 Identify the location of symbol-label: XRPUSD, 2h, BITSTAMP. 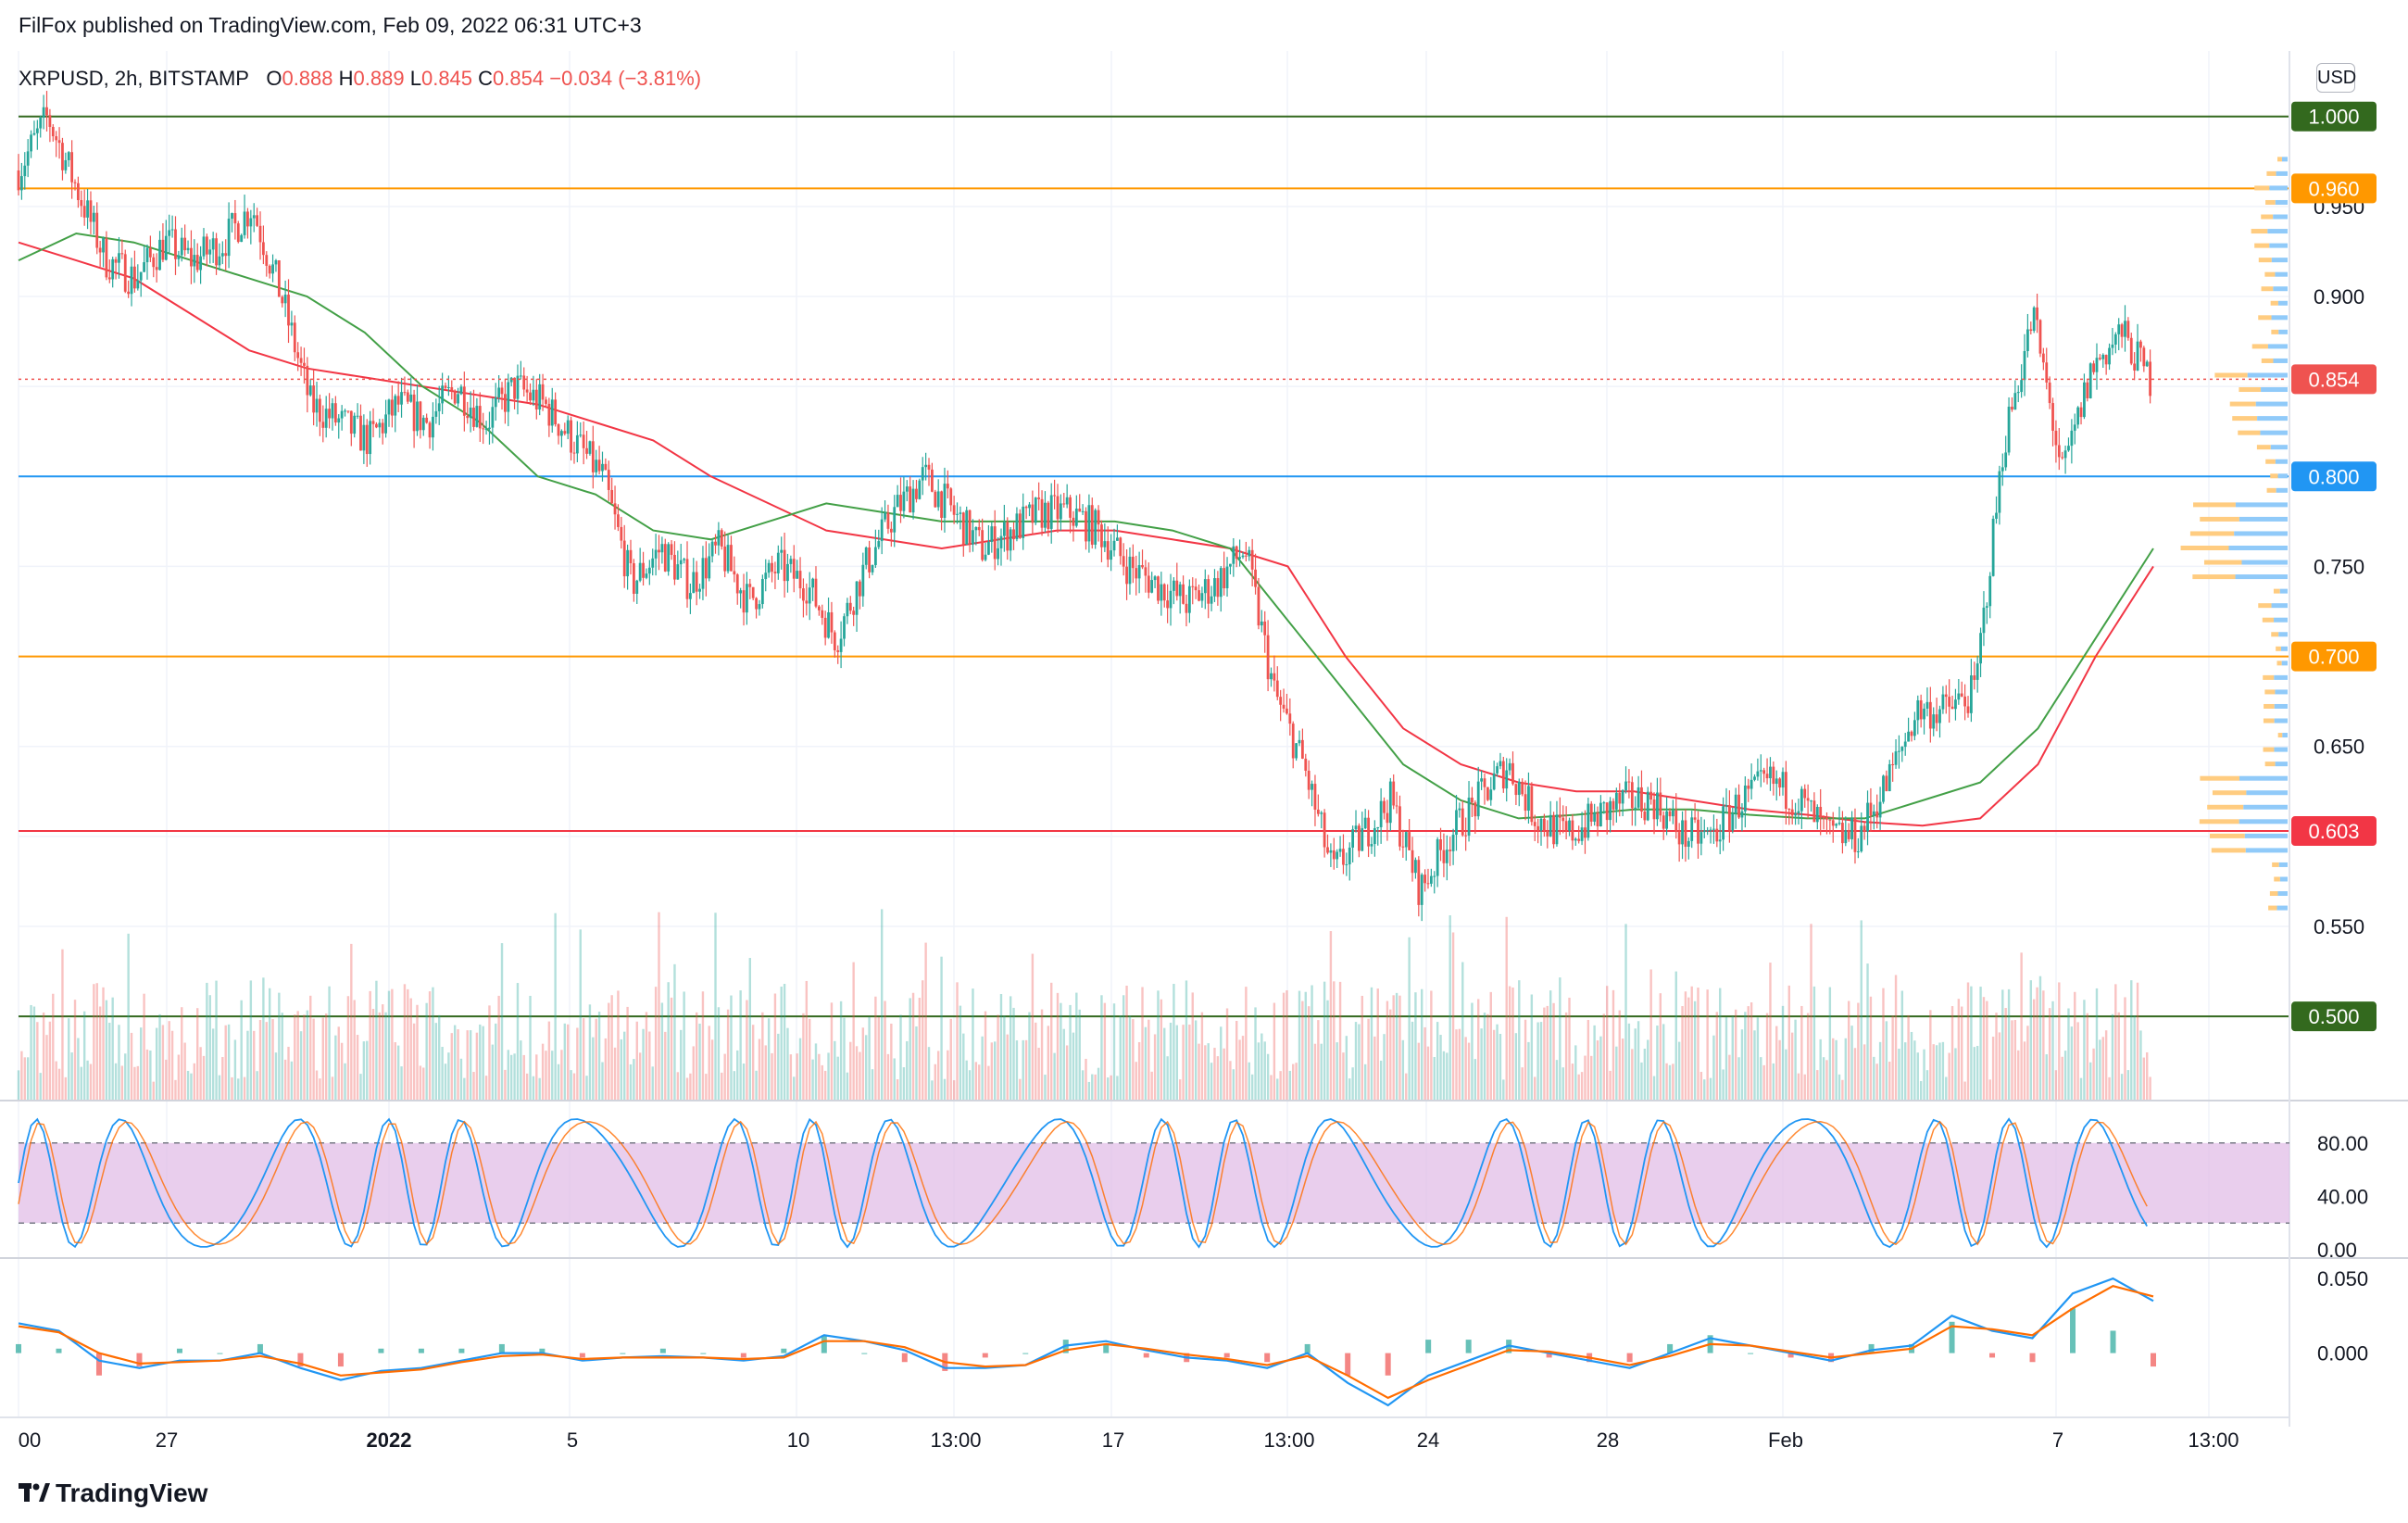
(134, 78).